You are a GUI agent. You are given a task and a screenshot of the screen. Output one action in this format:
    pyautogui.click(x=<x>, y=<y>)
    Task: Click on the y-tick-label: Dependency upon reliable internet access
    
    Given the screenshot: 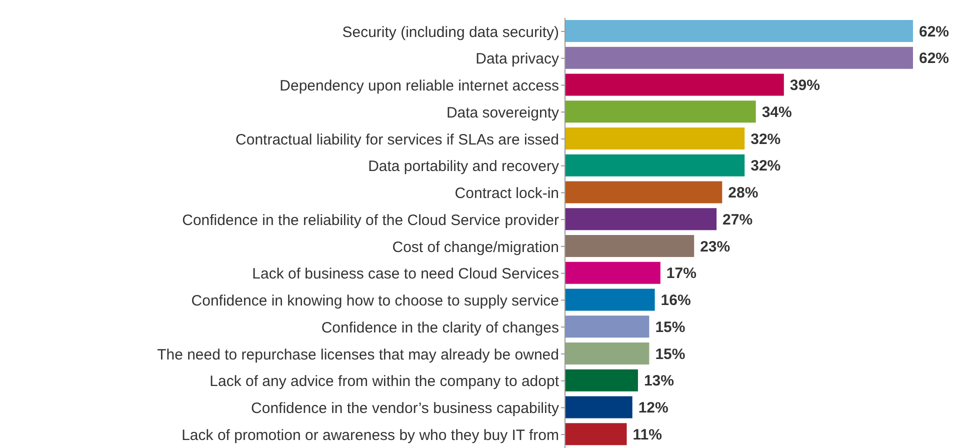 What is the action you would take?
    pyautogui.click(x=419, y=86)
    